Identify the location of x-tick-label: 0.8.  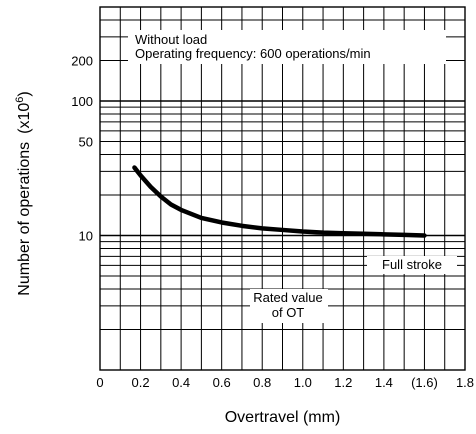
(262, 382).